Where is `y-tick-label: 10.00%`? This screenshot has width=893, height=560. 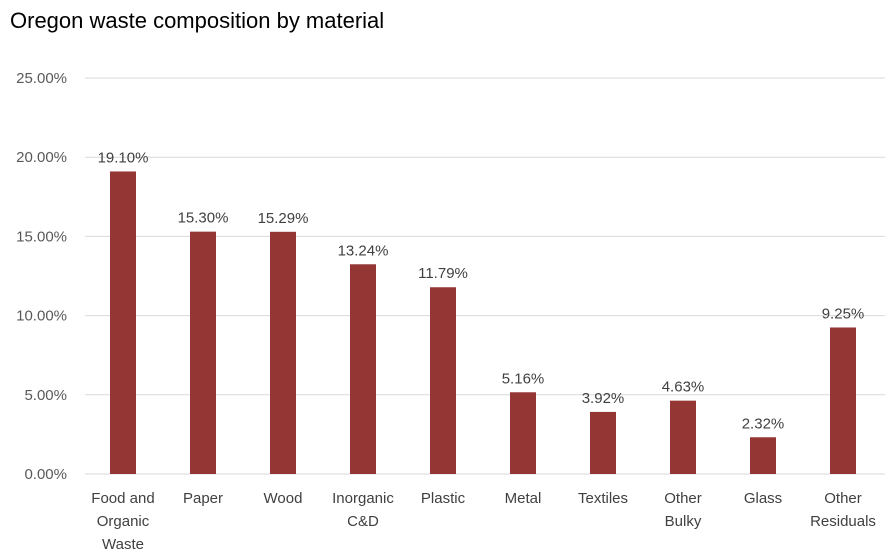 y-tick-label: 10.00% is located at coordinates (41, 316).